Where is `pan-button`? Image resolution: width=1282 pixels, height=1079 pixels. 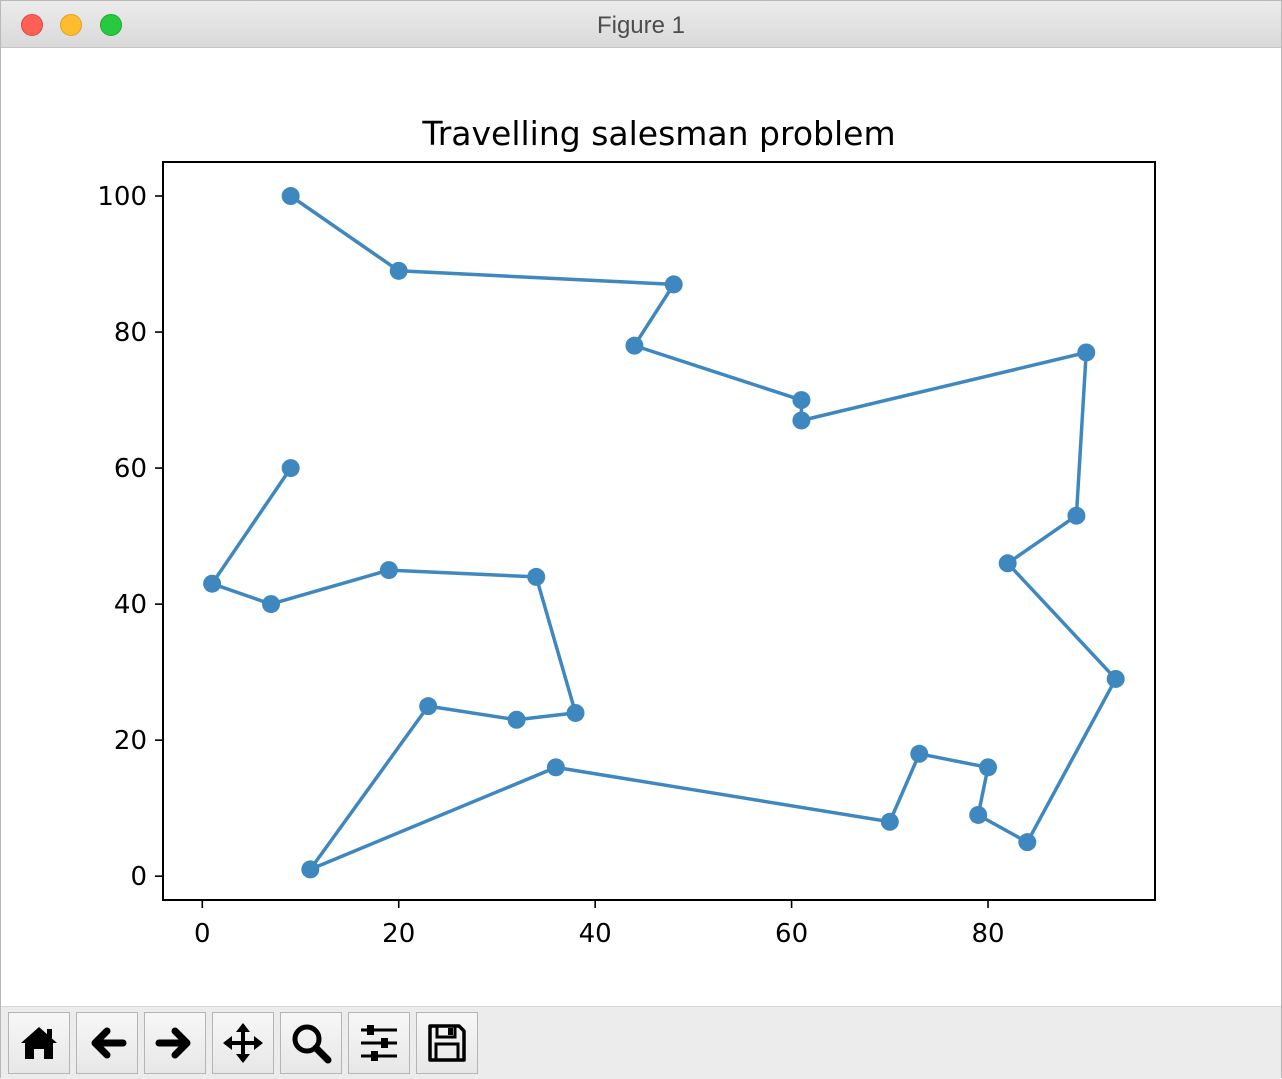
pan-button is located at coordinates (243, 1043).